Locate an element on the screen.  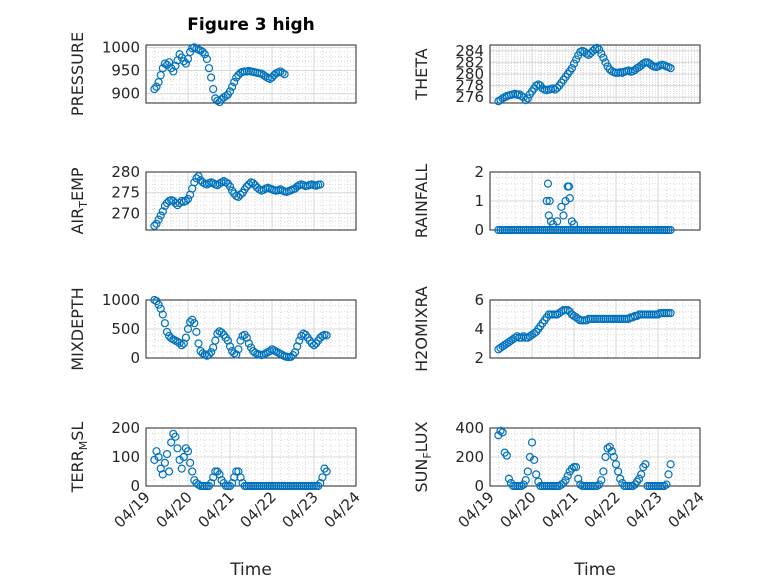
x-tick-label: 04/20 is located at coordinates (174, 509).